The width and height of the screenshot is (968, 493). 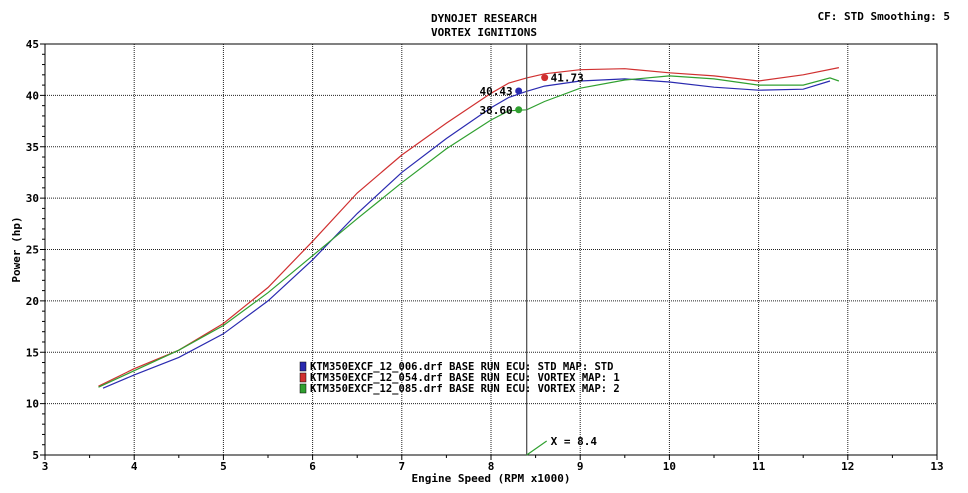 I want to click on correction-factor-info: CF: STD Smoothing: 5, so click(x=883, y=16).